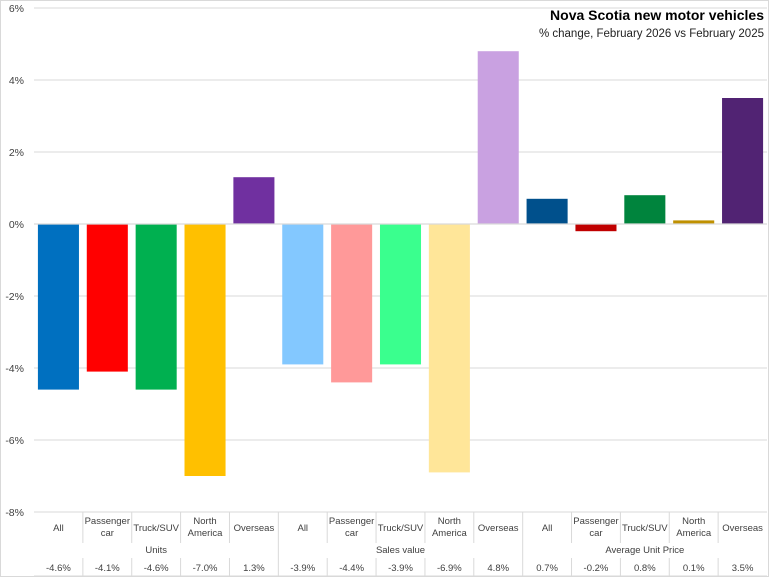 The width and height of the screenshot is (769, 577). Describe the element at coordinates (58, 307) in the screenshot. I see `bar-units-all` at that location.